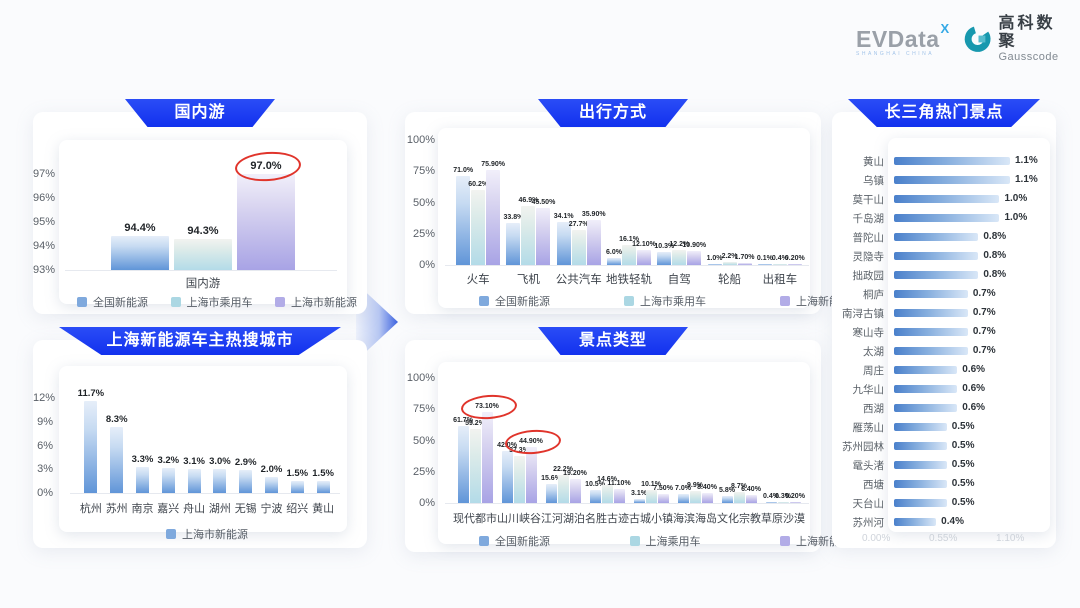 Image resolution: width=1080 pixels, height=608 pixels. What do you see at coordinates (607, 493) in the screenshot?
I see `bar-名胜古迹-上海乘用车` at bounding box center [607, 493].